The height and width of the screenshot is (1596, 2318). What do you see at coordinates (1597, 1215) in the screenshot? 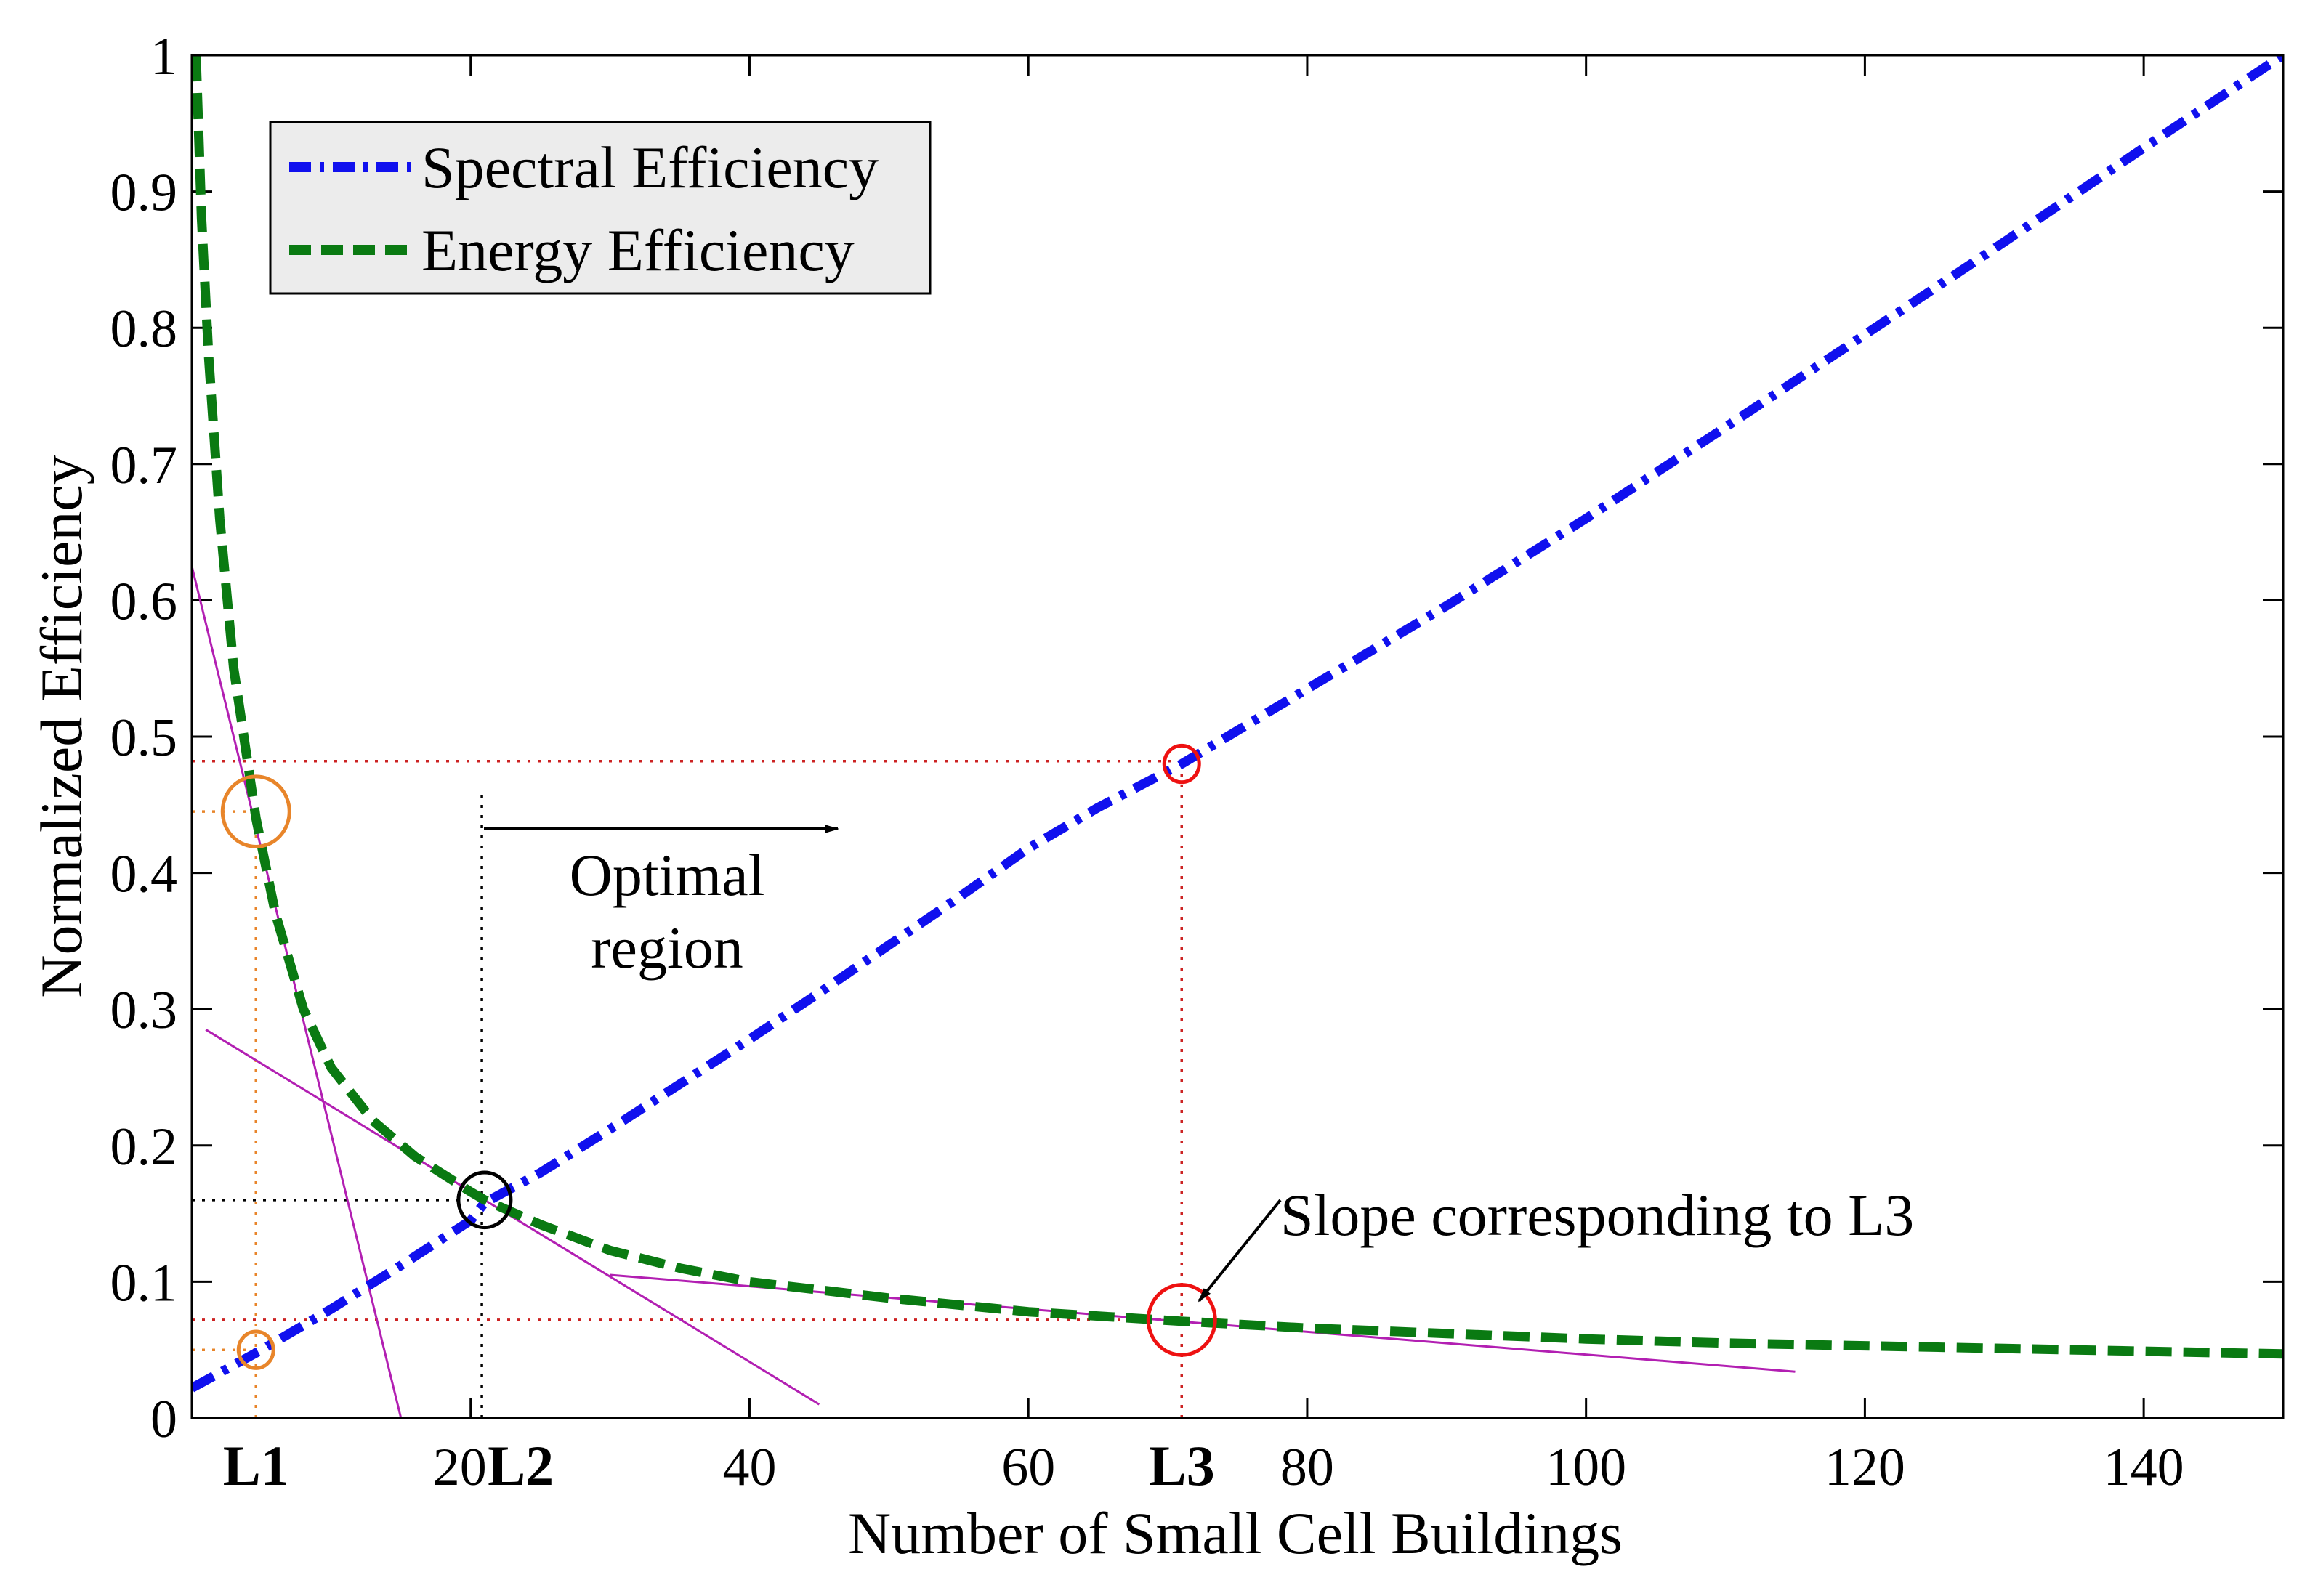
I see `slope-annotation-label: Slope corresponding to L3` at bounding box center [1597, 1215].